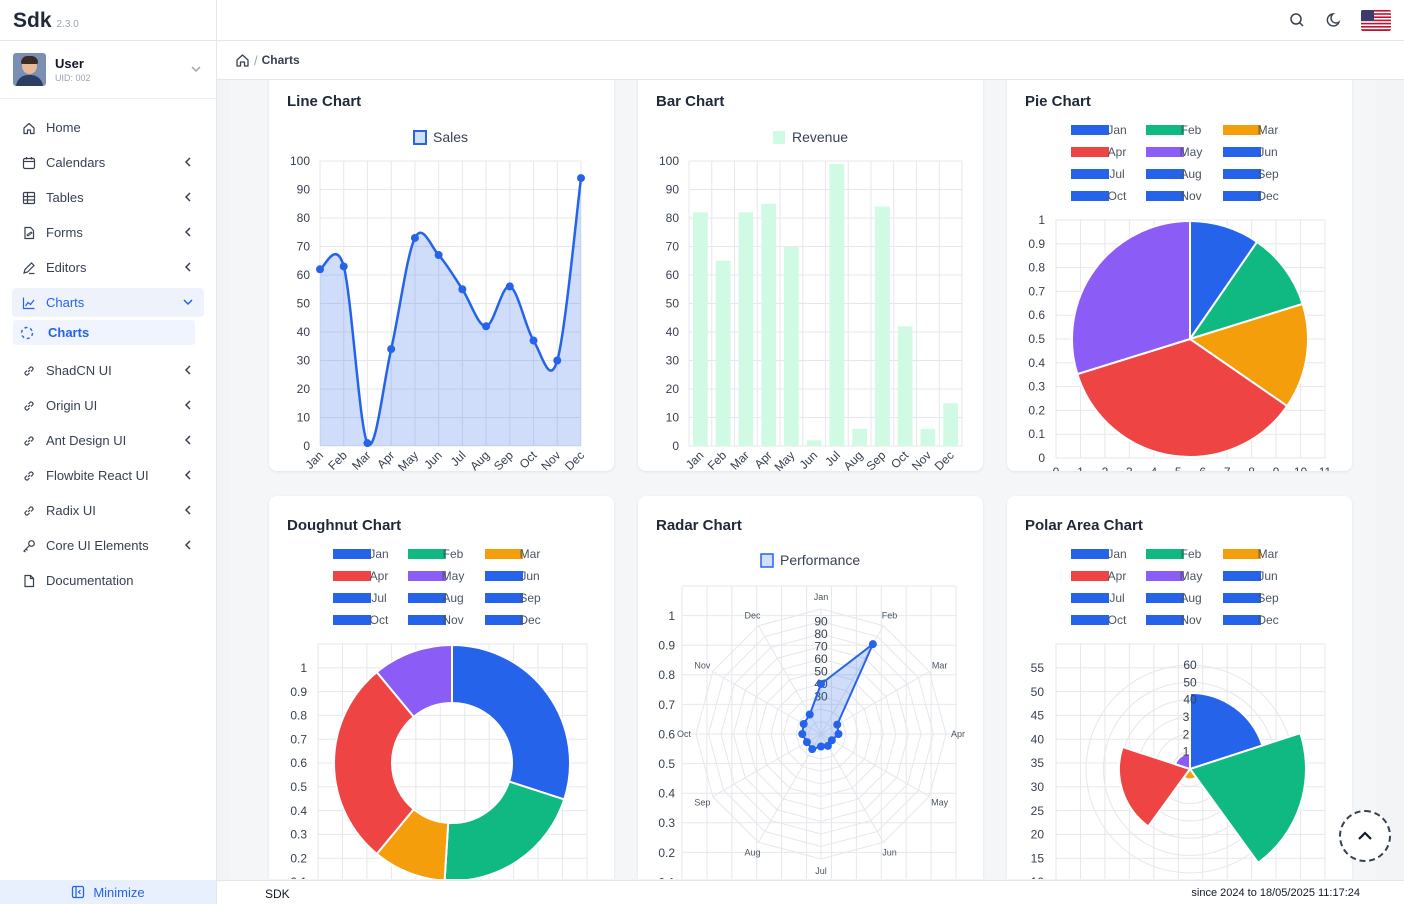 The image size is (1404, 904). Describe the element at coordinates (810, 20) in the screenshot. I see `top-bar` at that location.